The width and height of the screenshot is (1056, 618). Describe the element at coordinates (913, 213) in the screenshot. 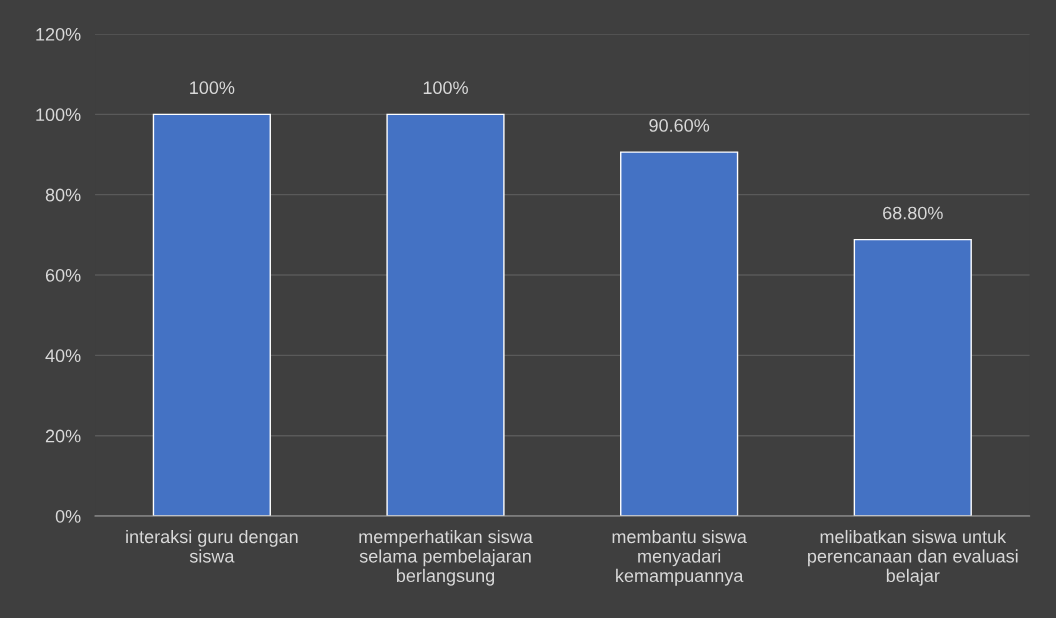

I see `data-label: 68.80%` at that location.